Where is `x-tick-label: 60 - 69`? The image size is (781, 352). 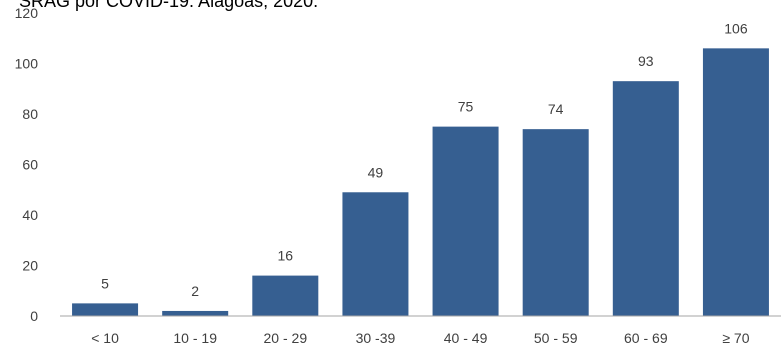
x-tick-label: 60 - 69 is located at coordinates (646, 338).